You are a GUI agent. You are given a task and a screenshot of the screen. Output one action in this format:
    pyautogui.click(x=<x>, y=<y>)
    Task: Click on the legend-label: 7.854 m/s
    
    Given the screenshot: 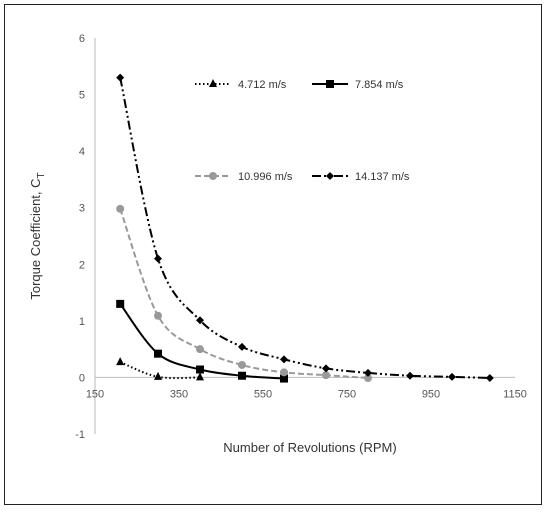 What is the action you would take?
    pyautogui.click(x=379, y=85)
    